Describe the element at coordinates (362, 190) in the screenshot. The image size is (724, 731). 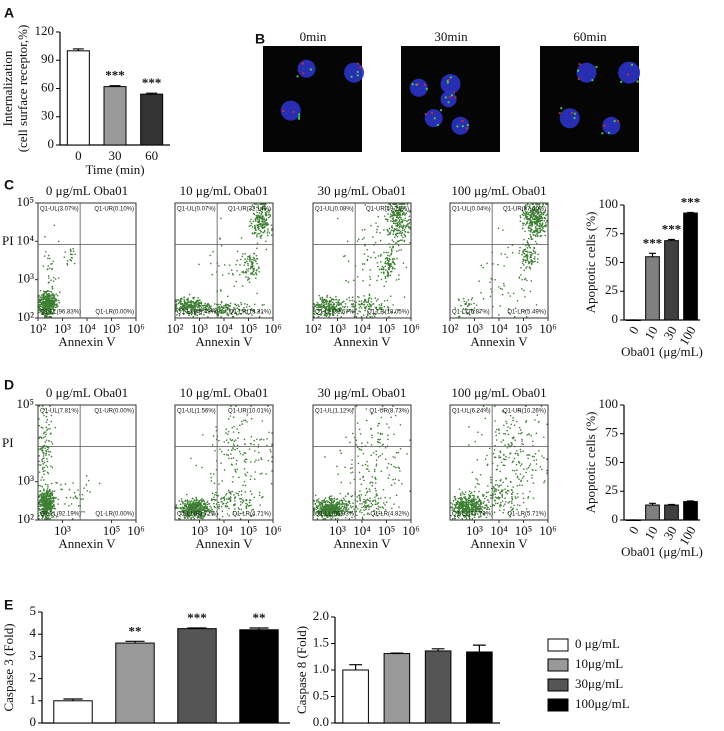
I see `plot-title: 30 μg/mL Oba01` at that location.